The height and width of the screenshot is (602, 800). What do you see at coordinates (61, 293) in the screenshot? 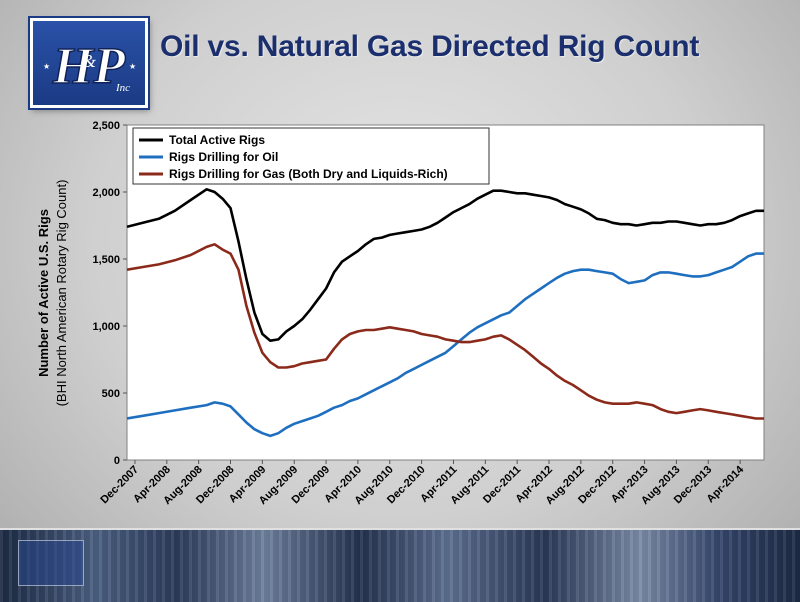
I see `y-axis-subtitle: (BHI North American Rotary Rig Count)` at bounding box center [61, 293].